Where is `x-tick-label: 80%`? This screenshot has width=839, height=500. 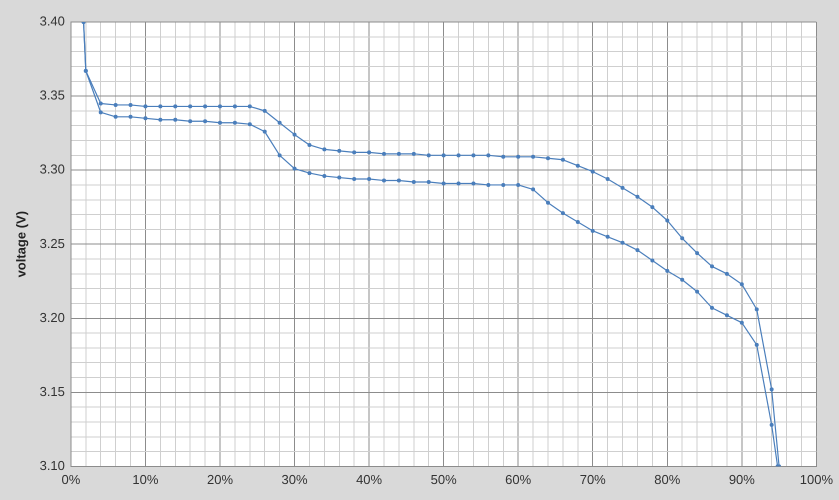
x-tick-label: 80% is located at coordinates (667, 479).